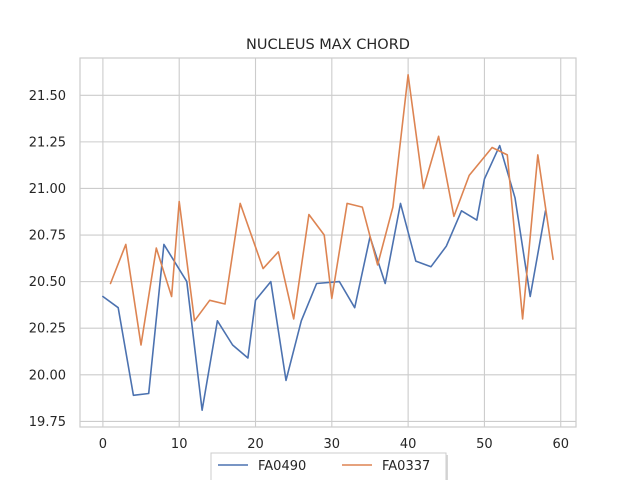  What do you see at coordinates (47, 236) in the screenshot?
I see `y-tick-label: 20.75` at bounding box center [47, 236].